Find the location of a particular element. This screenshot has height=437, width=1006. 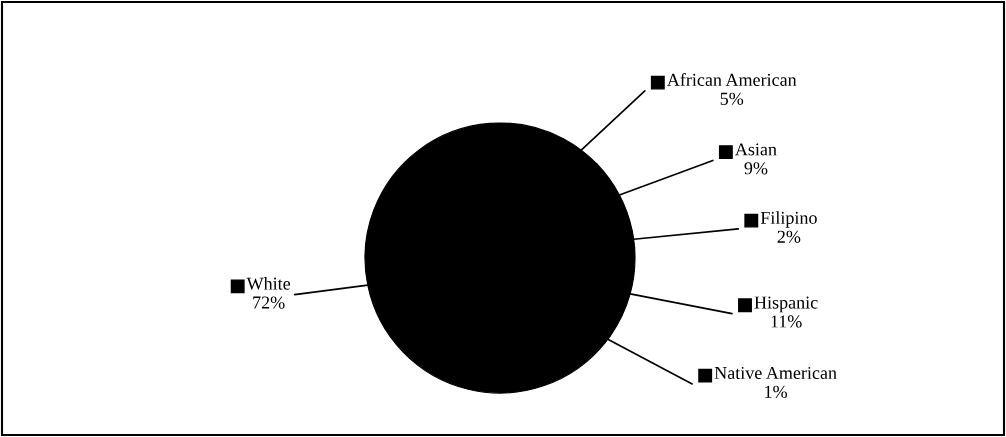

legend-label: Filipino is located at coordinates (788, 219).